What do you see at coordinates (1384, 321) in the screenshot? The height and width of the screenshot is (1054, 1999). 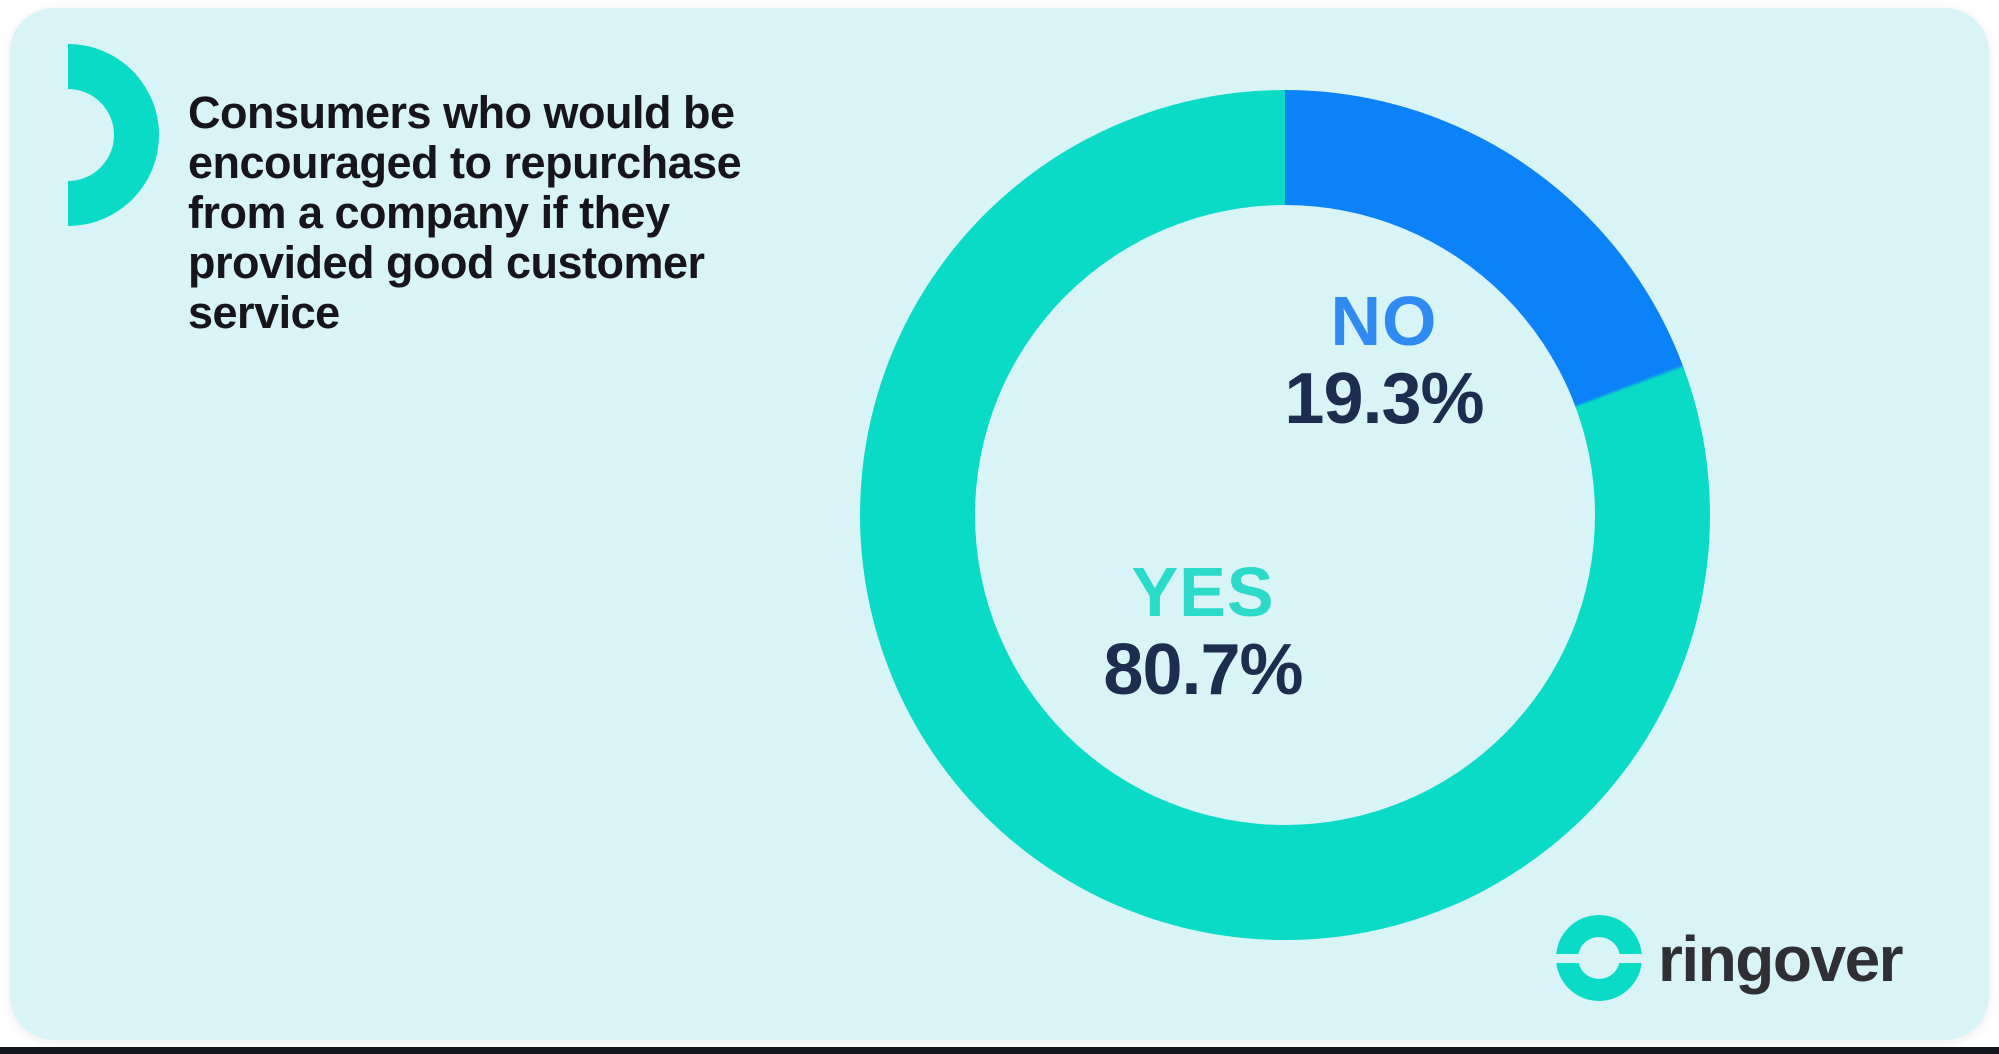 I see `segment-name-no: NO` at bounding box center [1384, 321].